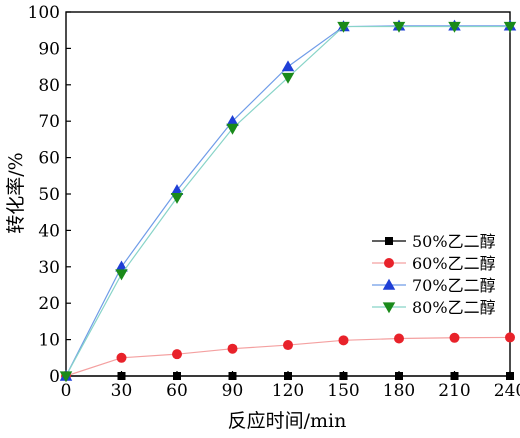 This screenshot has width=520, height=438. What do you see at coordinates (343, 391) in the screenshot?
I see `x-tick-label: 150` at bounding box center [343, 391].